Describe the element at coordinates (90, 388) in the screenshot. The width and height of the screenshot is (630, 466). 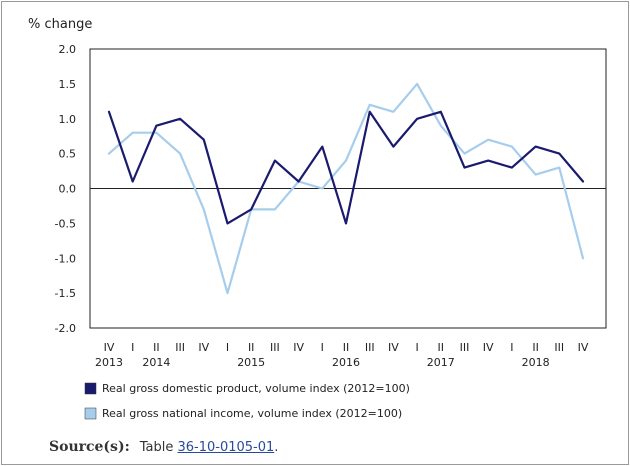
I see `legend-swatch-gdp` at that location.